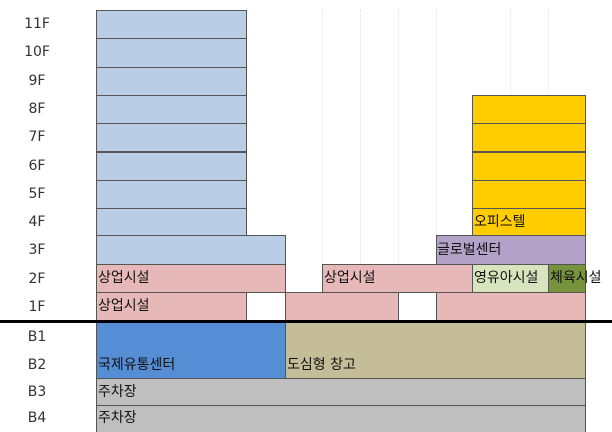 Image resolution: width=612 pixels, height=432 pixels. What do you see at coordinates (37, 165) in the screenshot?
I see `floor-label: 6F` at bounding box center [37, 165].